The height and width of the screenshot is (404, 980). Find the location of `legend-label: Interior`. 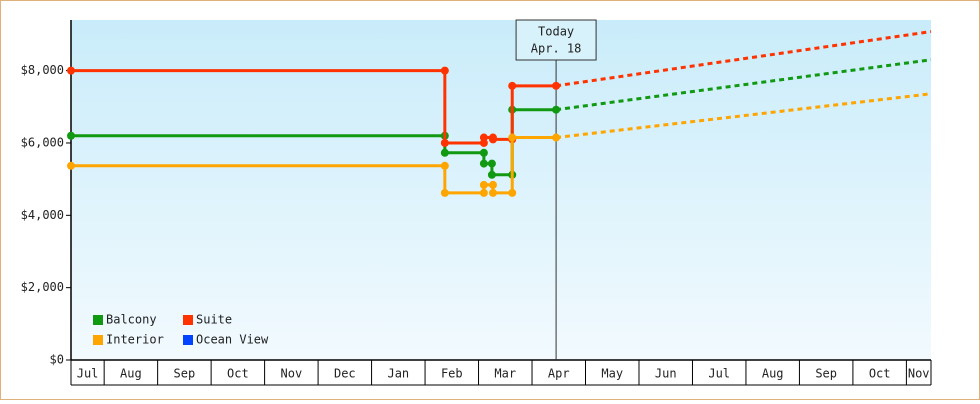

legend-label: Interior is located at coordinates (135, 340).